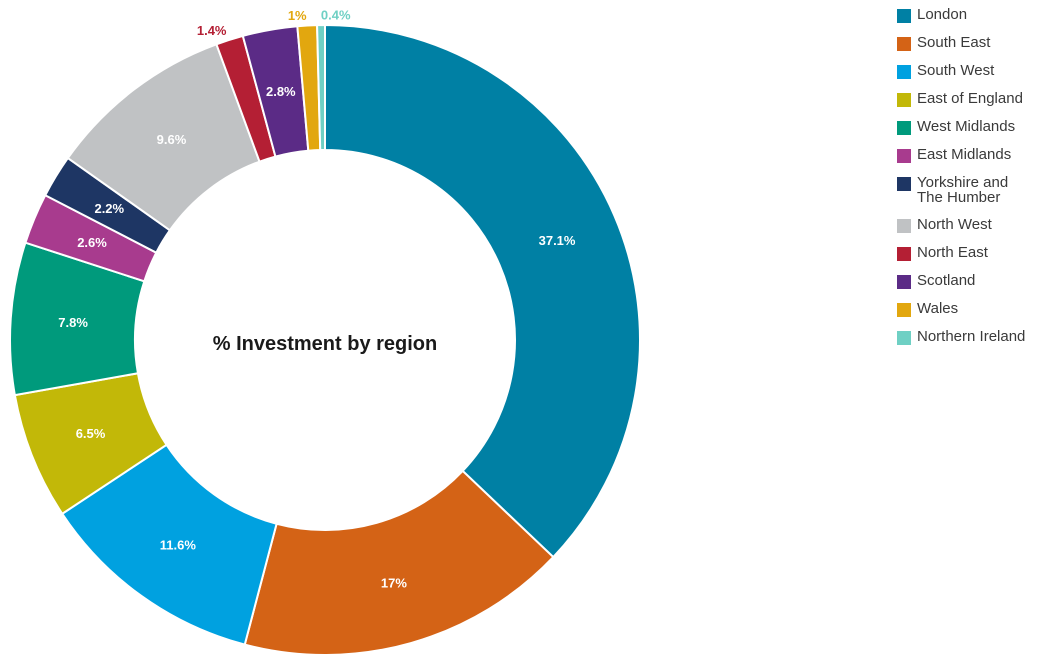 The width and height of the screenshot is (1043, 654). What do you see at coordinates (956, 70) in the screenshot?
I see `legend-label: South West` at bounding box center [956, 70].